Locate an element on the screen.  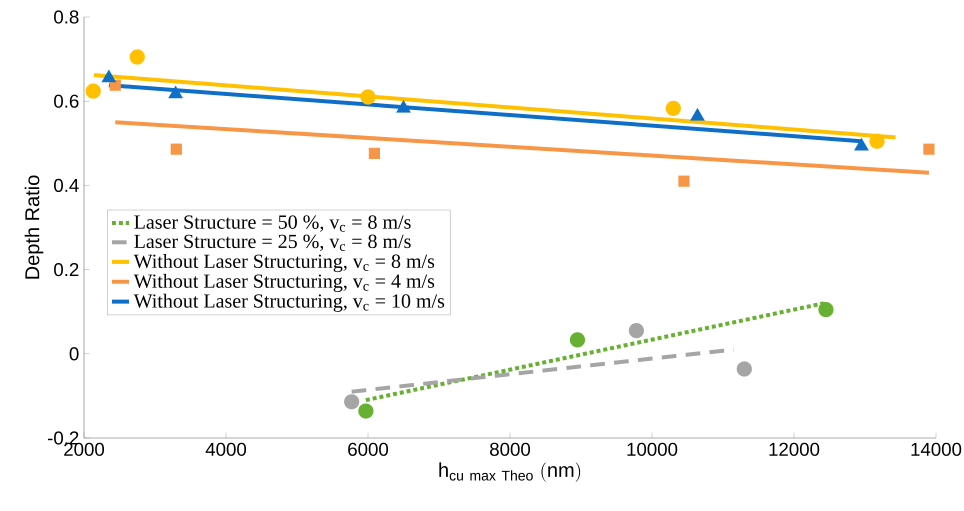
y-tick-label: 0.2 is located at coordinates (66, 269).